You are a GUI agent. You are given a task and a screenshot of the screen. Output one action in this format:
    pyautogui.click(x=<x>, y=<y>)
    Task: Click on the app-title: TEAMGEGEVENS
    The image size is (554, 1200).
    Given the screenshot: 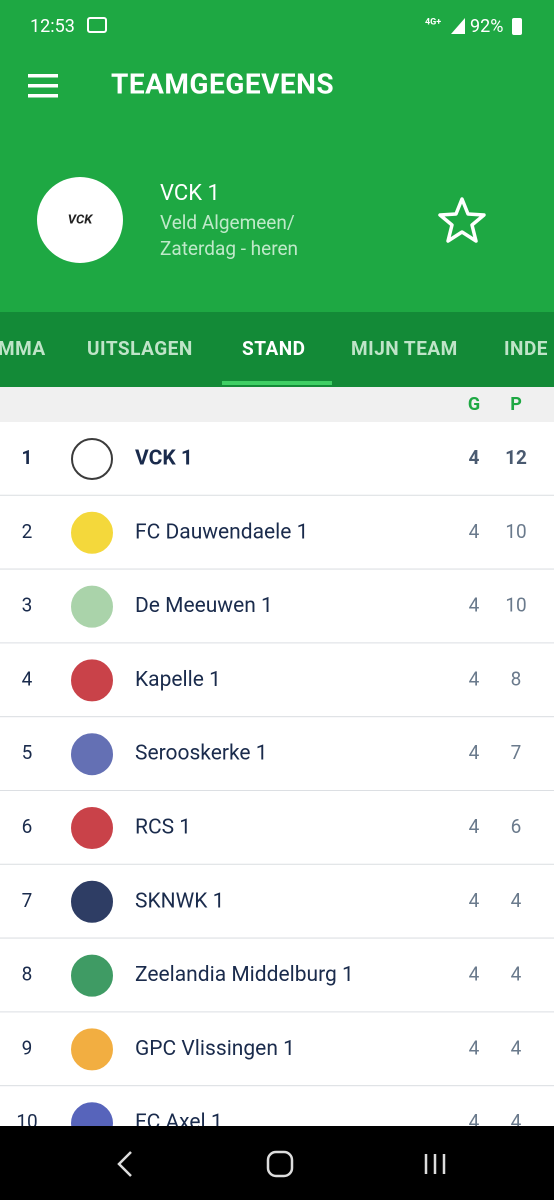 What is the action you would take?
    pyautogui.click(x=222, y=83)
    